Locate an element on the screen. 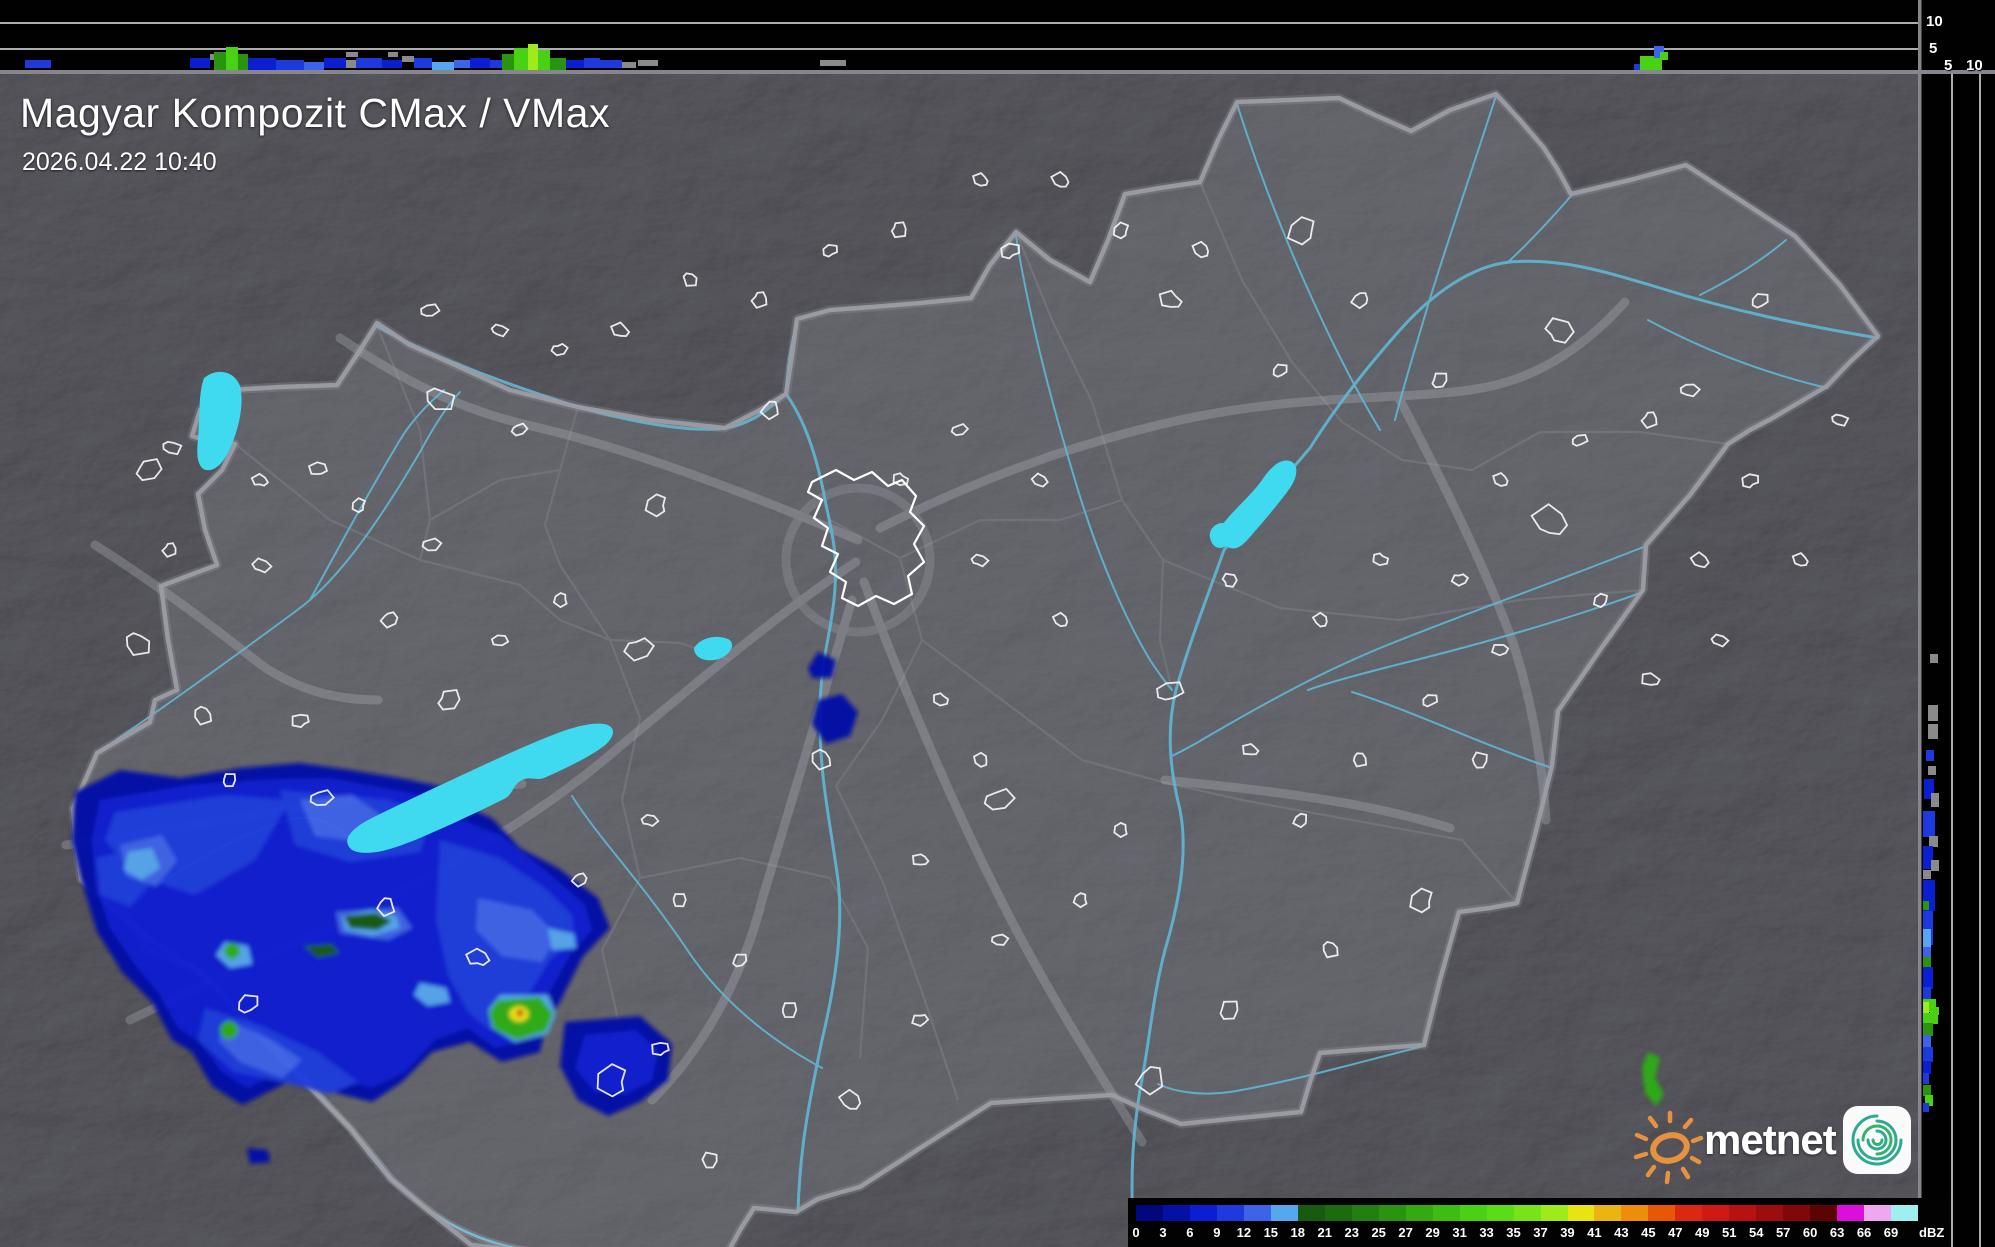 This screenshot has width=1995, height=1247. logo-text: metnet is located at coordinates (1770, 1139).